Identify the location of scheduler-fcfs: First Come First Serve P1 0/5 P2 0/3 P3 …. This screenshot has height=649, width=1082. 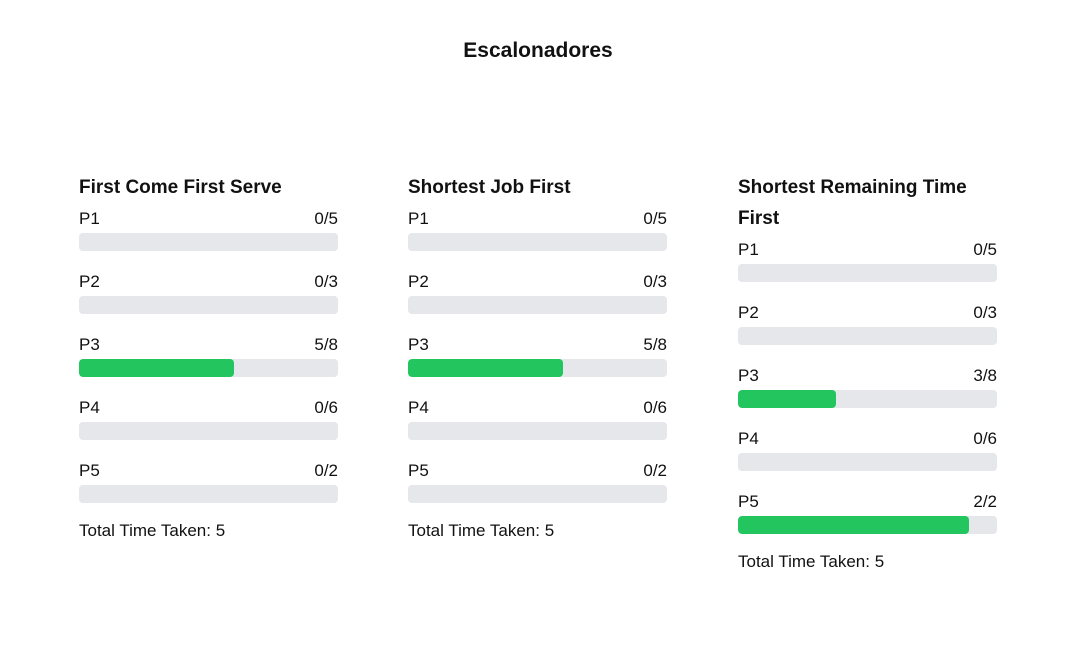
(208, 357).